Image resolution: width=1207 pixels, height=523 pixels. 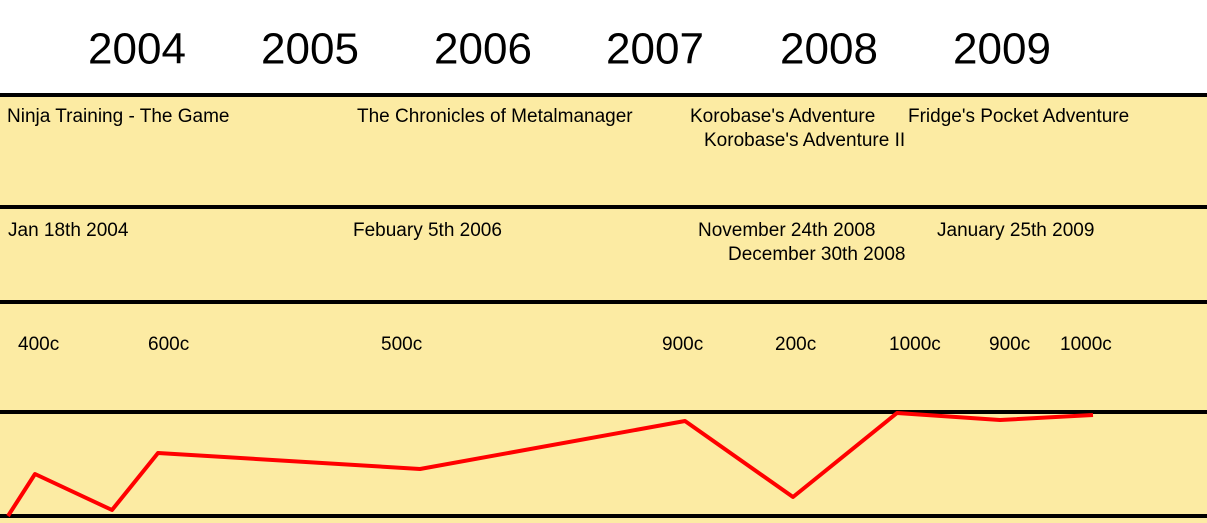 I want to click on game-title: Korobase's Adventure II, so click(x=804, y=140).